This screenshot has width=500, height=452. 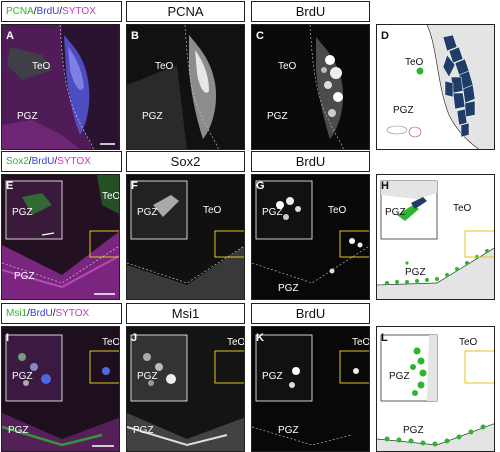 What do you see at coordinates (435, 392) in the screenshot?
I see `panel-l-drawing` at bounding box center [435, 392].